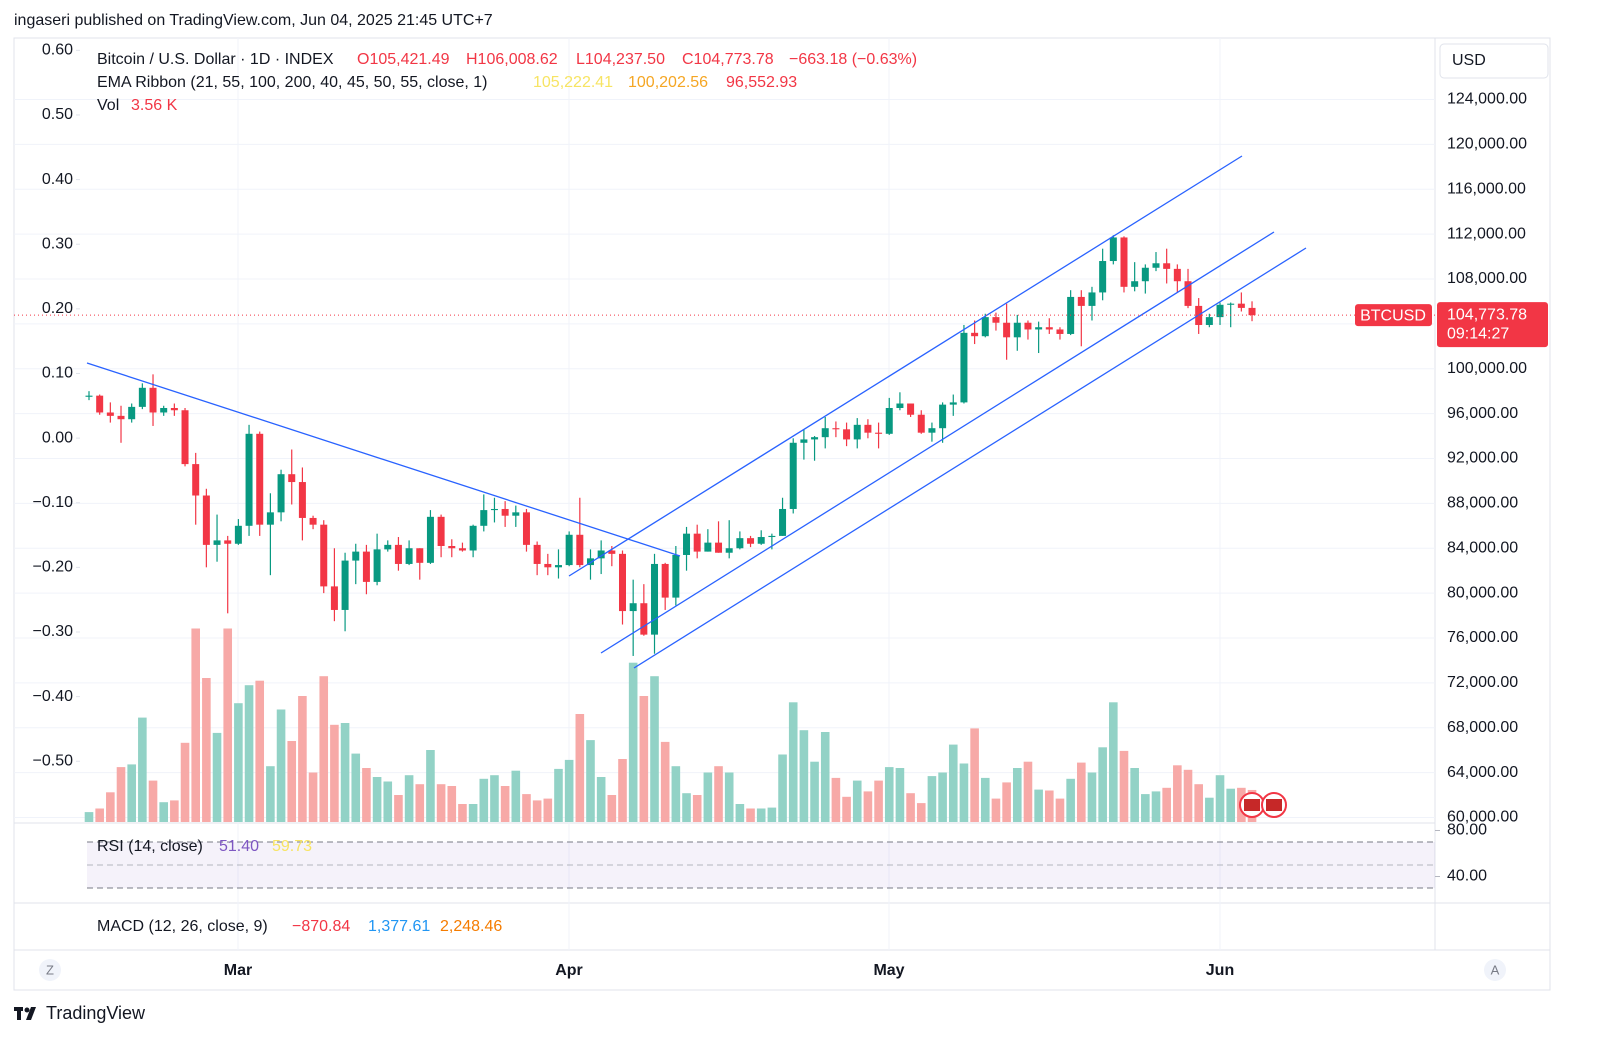  What do you see at coordinates (57, 308) in the screenshot?
I see `left-tick-label: 0.20` at bounding box center [57, 308].